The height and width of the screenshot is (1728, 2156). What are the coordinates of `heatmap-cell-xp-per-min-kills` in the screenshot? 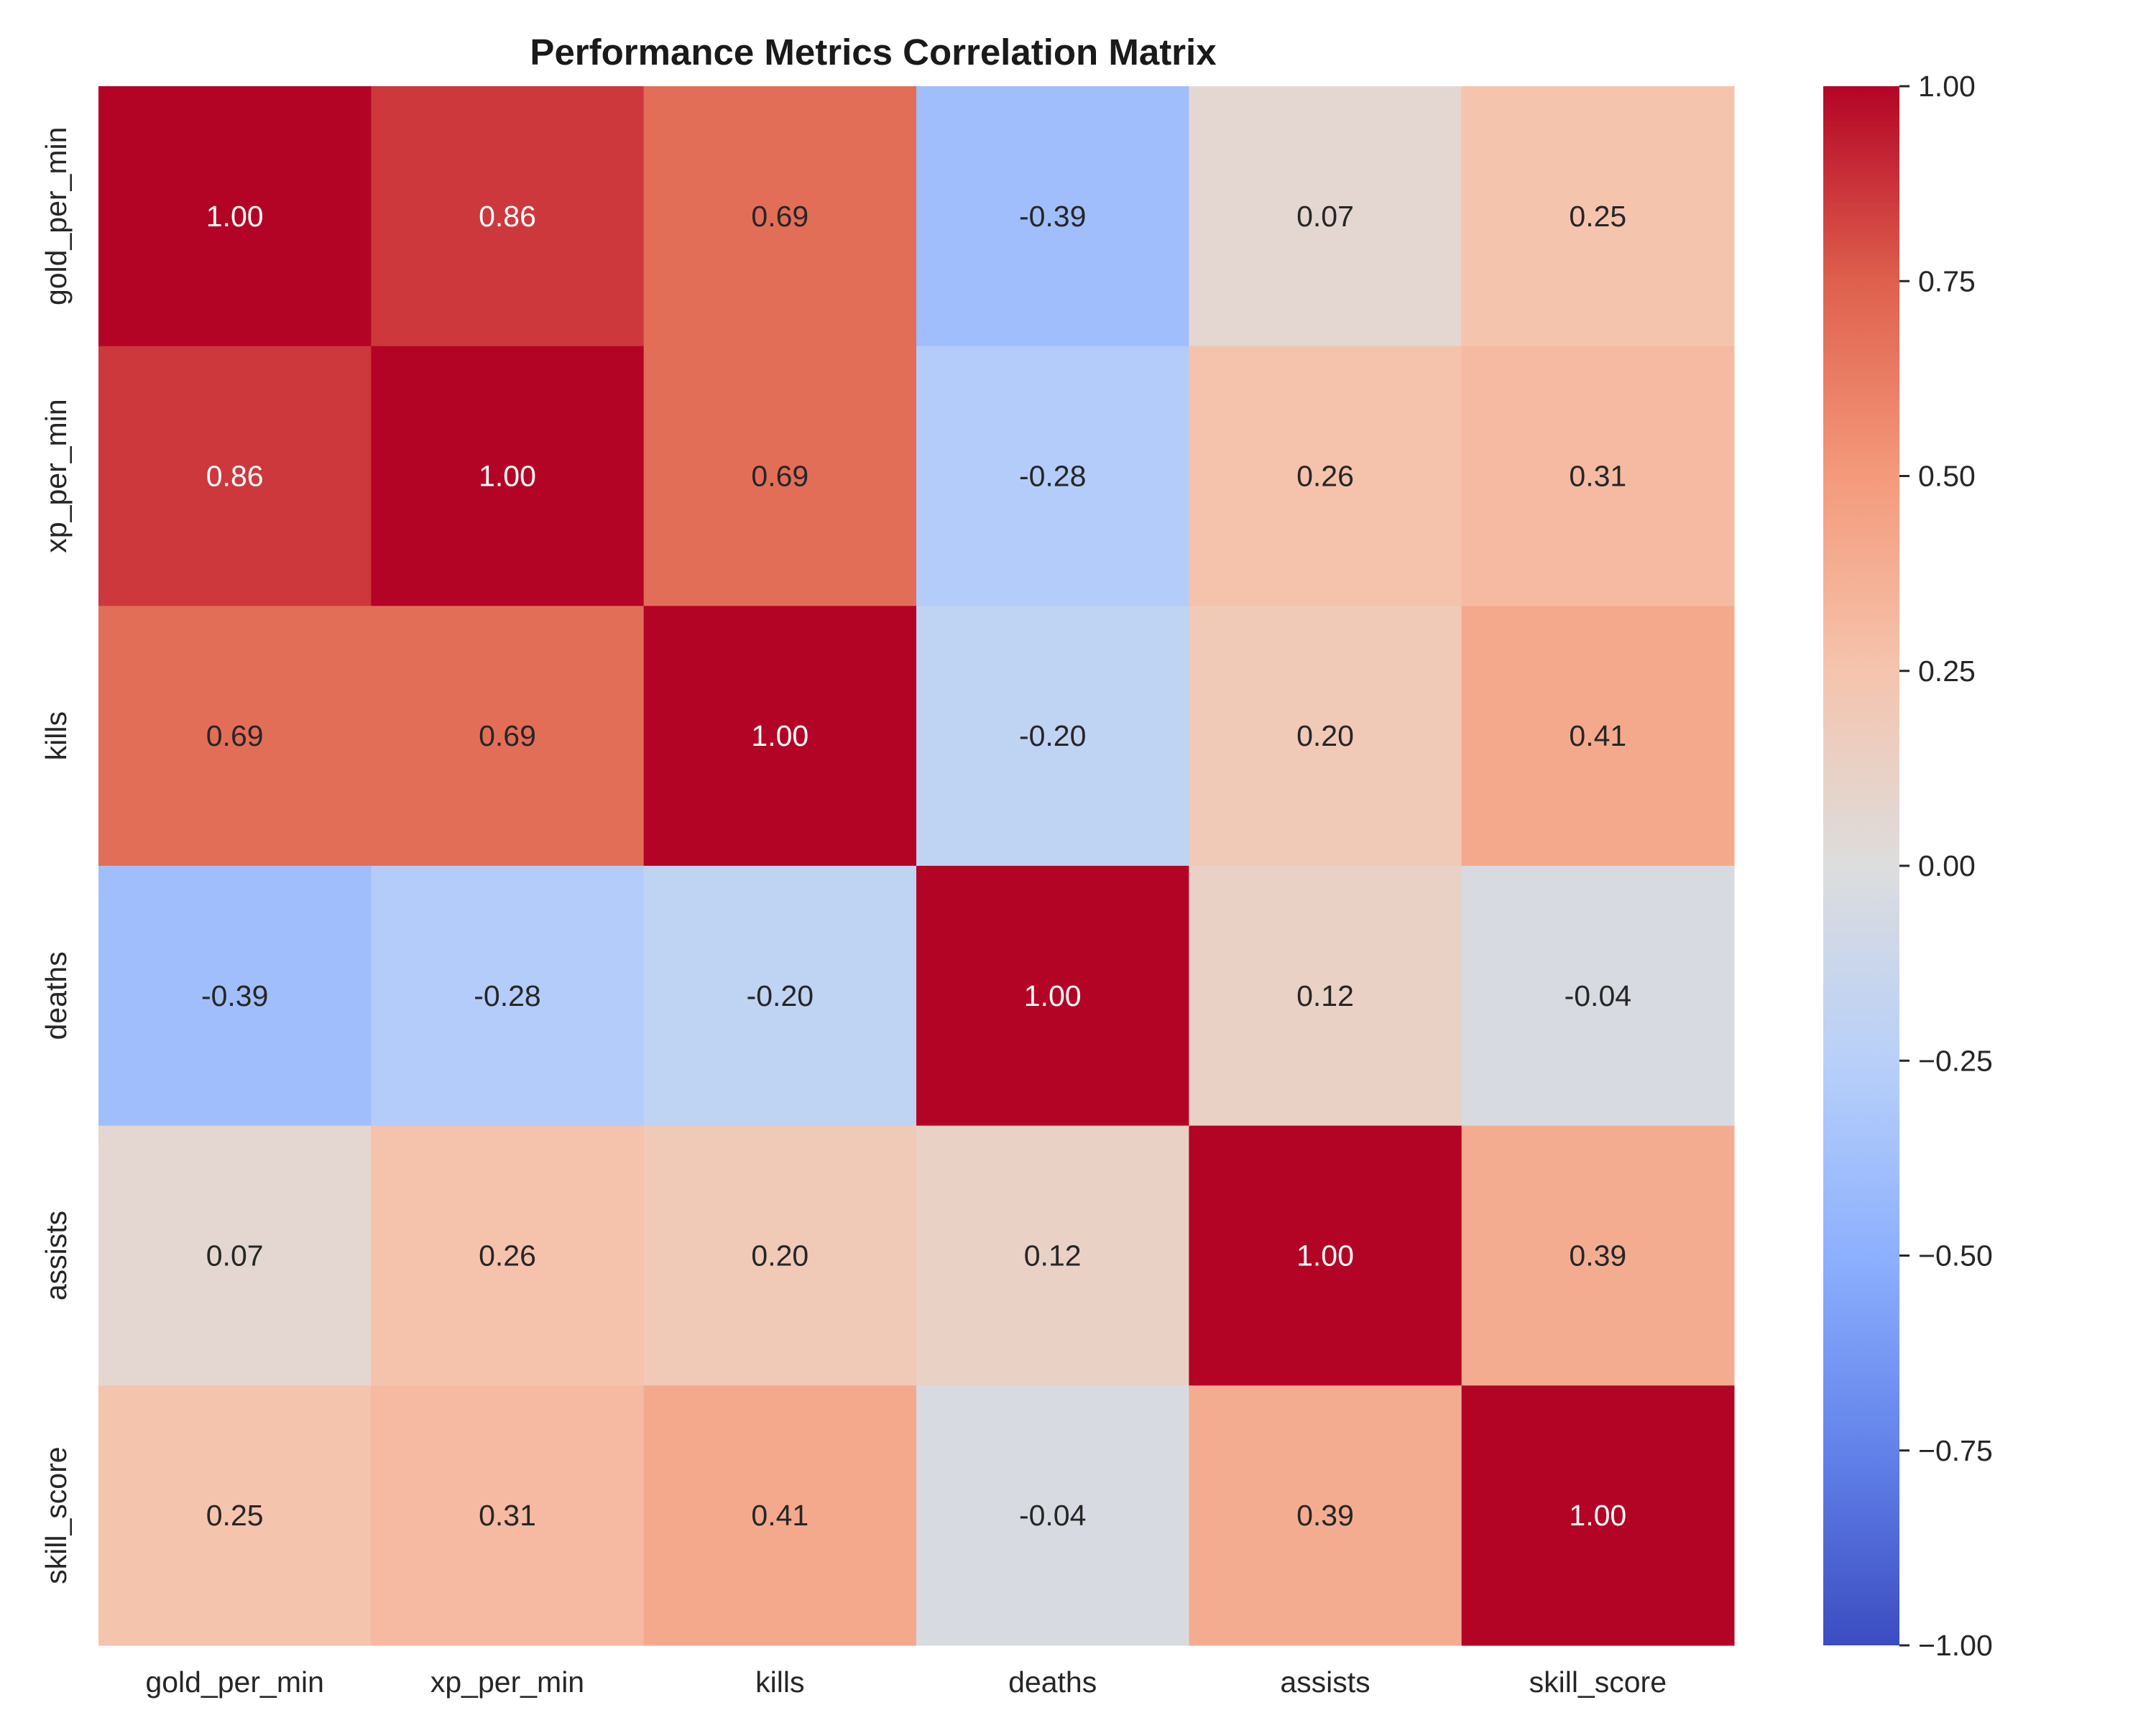 It's located at (780, 476).